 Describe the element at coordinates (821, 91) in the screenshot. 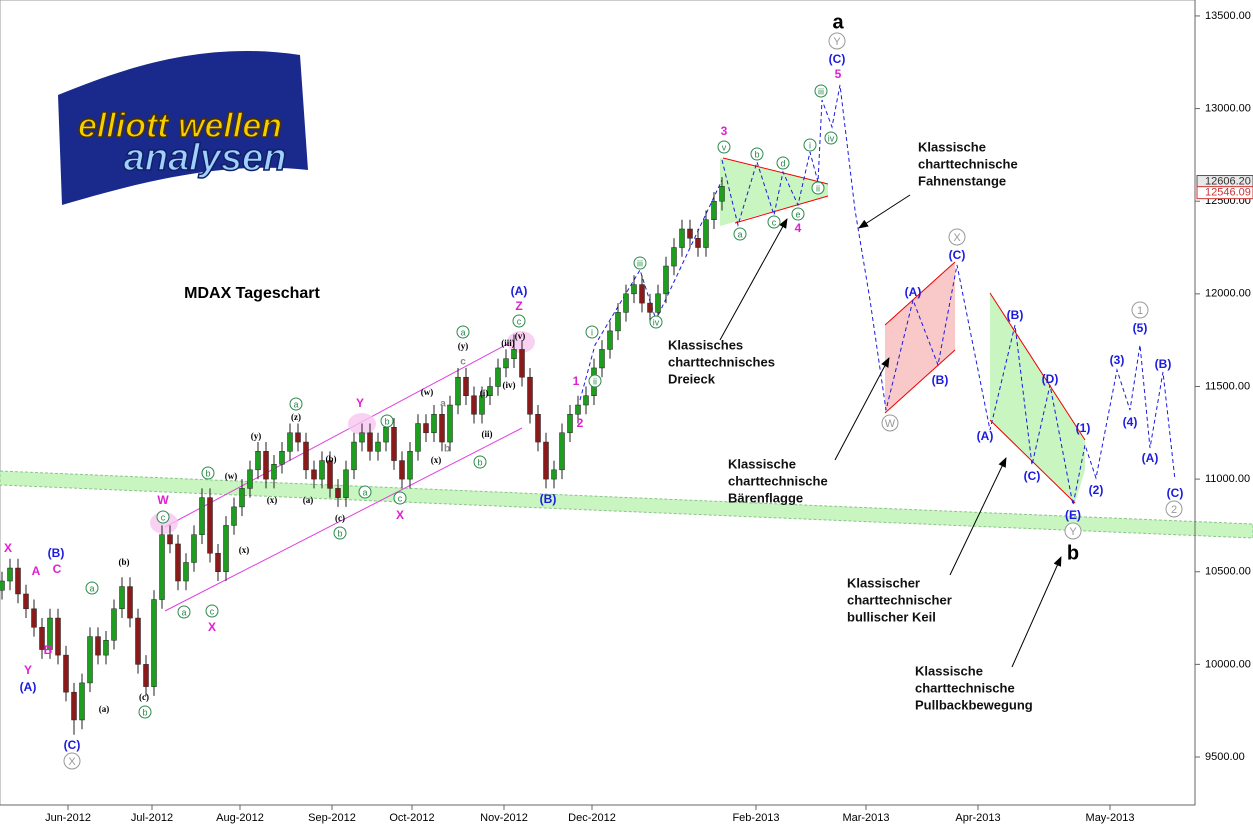

I see `wave-label: iii` at that location.